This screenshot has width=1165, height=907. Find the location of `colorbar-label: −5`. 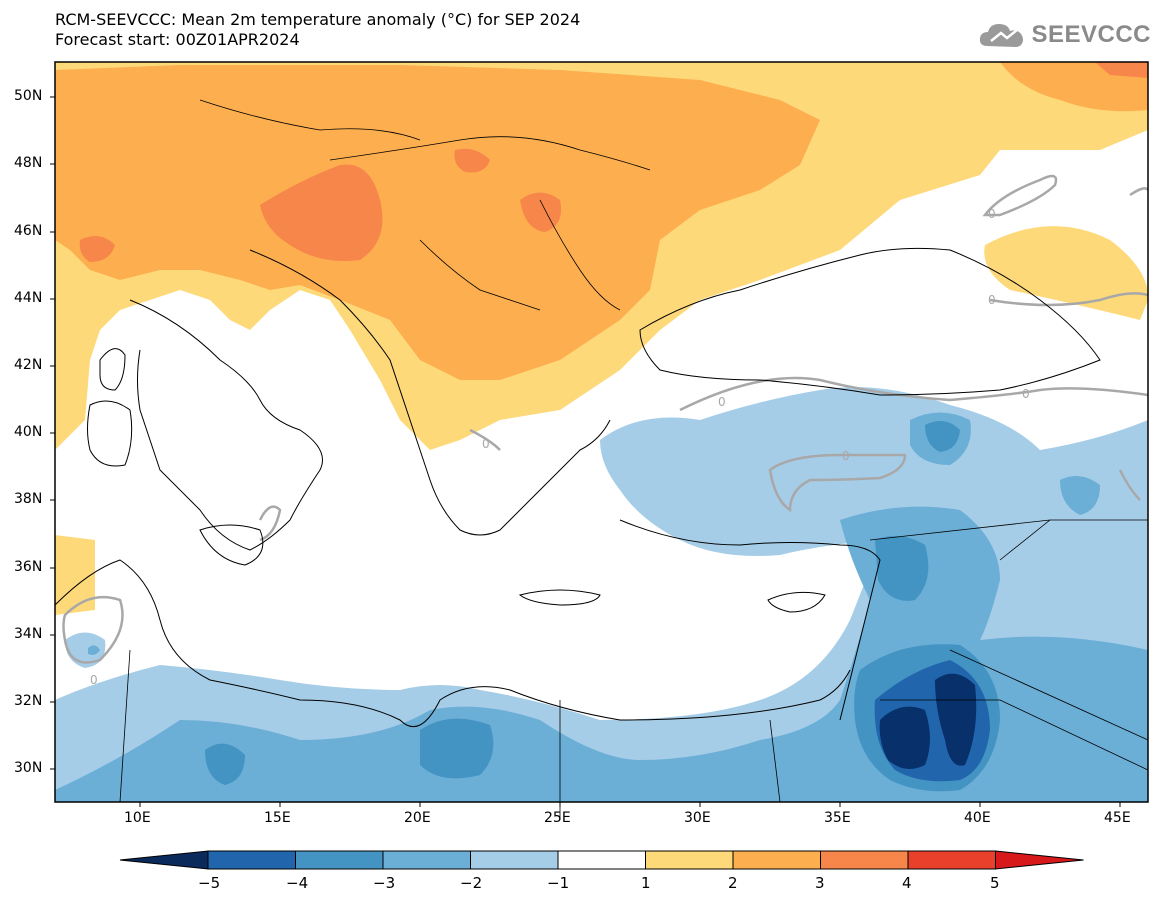

colorbar-label: −5 is located at coordinates (209, 883).